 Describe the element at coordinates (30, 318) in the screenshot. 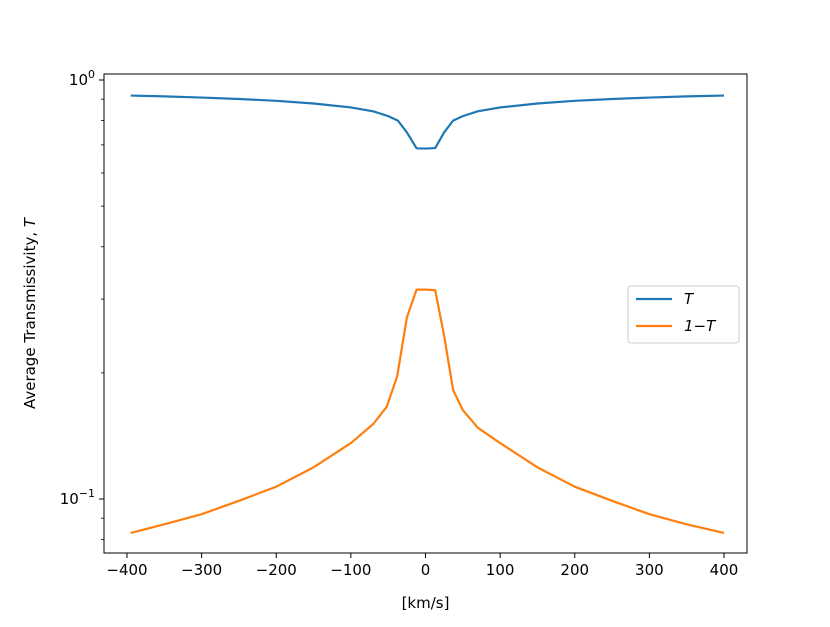

I see `y-axis-label-text: Average Transmissivity,` at that location.